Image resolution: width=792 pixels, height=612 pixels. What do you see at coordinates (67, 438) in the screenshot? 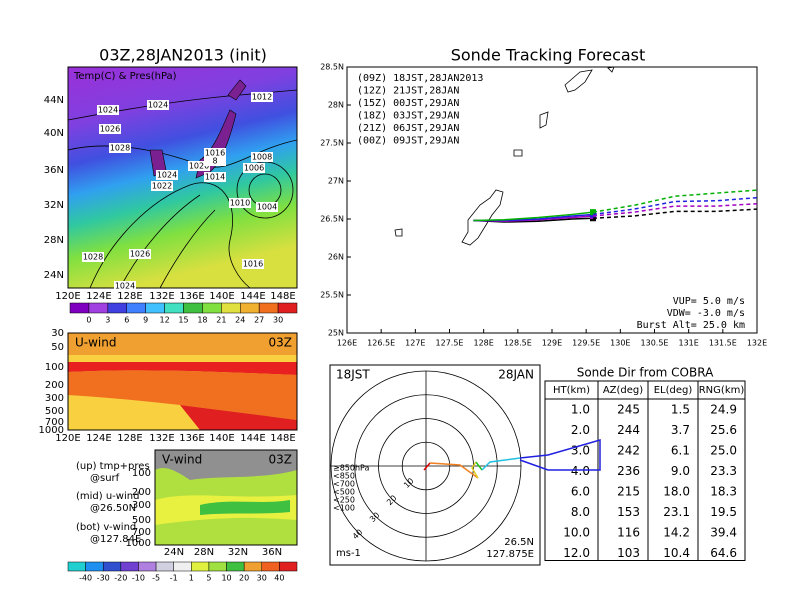
I see `lon-label: 120E` at bounding box center [67, 438].